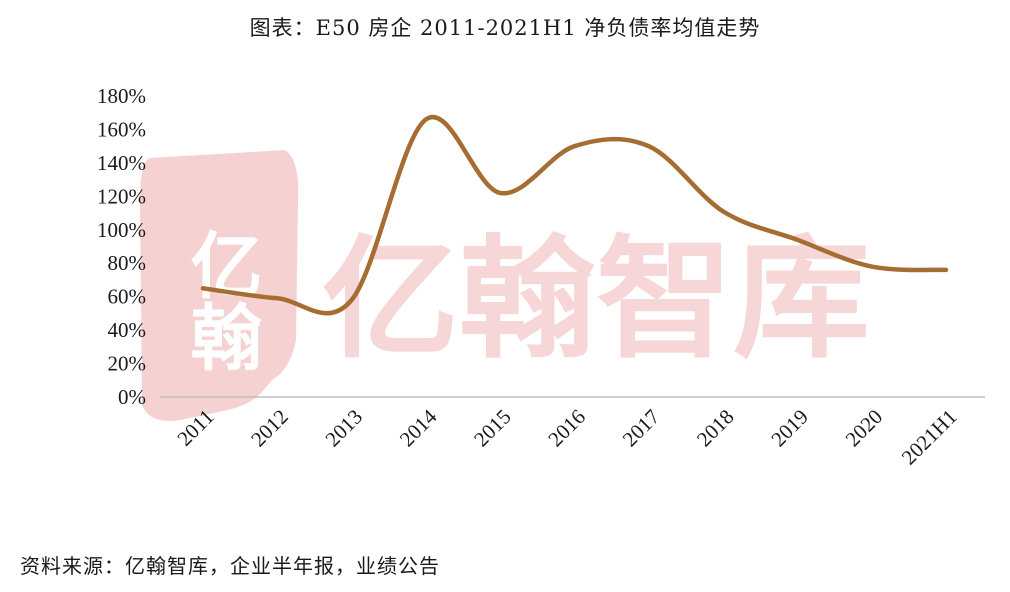 The image size is (1010, 592). I want to click on x-tick-label: 2016, so click(566, 428).